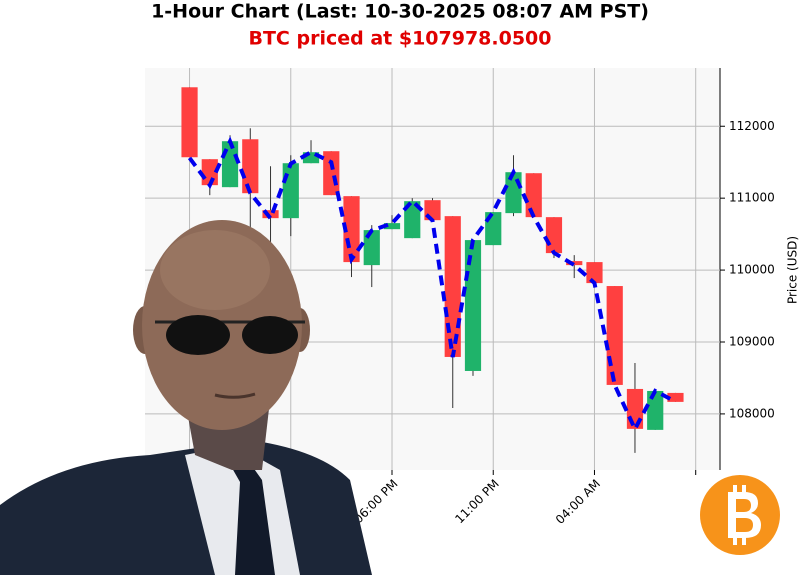  What do you see at coordinates (399, 39) in the screenshot?
I see `chart-subtitle: BTC priced at $107978.0500` at bounding box center [399, 39].